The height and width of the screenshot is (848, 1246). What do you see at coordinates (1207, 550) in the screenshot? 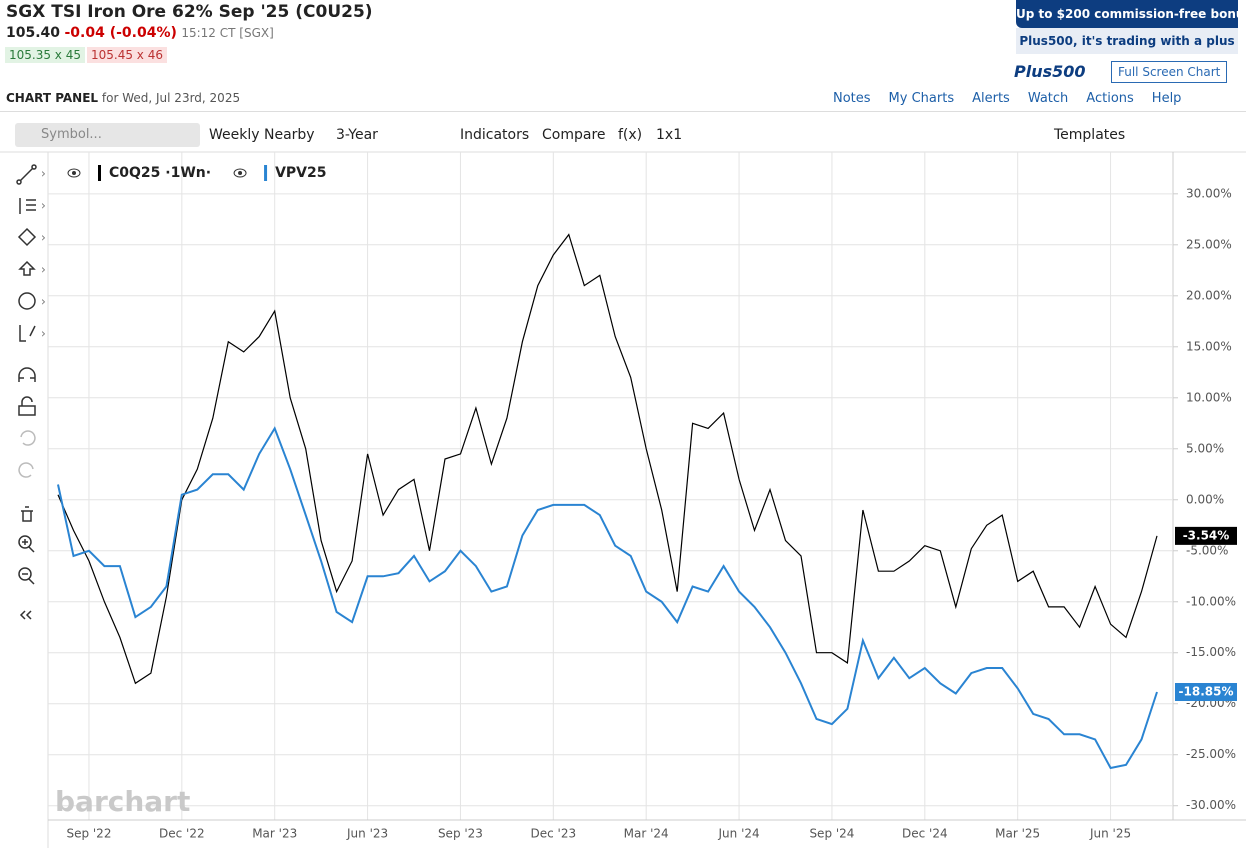
I see `y-tick-label: -5.00%` at bounding box center [1207, 550].